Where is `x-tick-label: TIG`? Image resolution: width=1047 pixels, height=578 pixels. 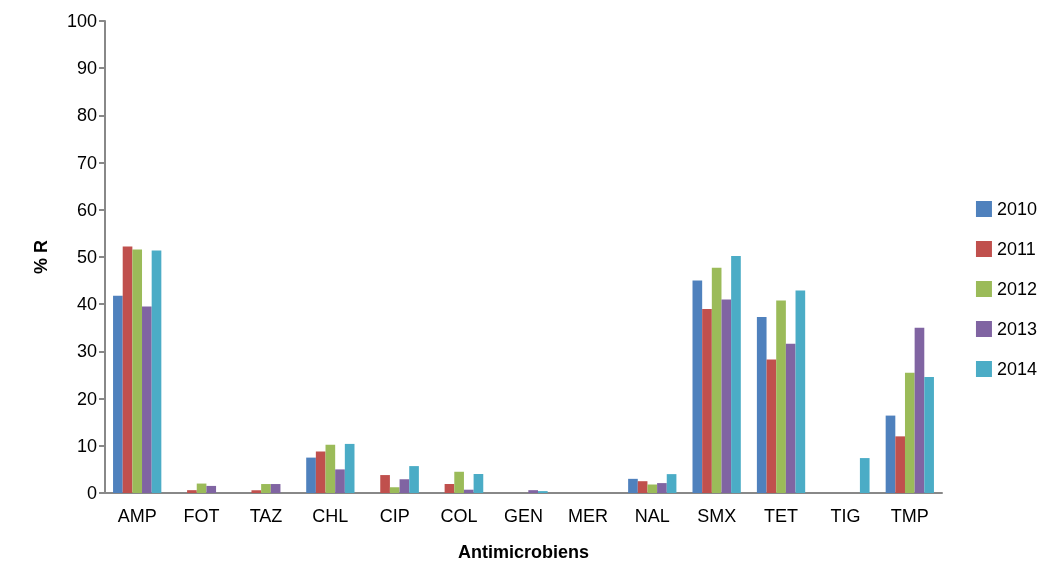
x-tick-label: TIG is located at coordinates (845, 516).